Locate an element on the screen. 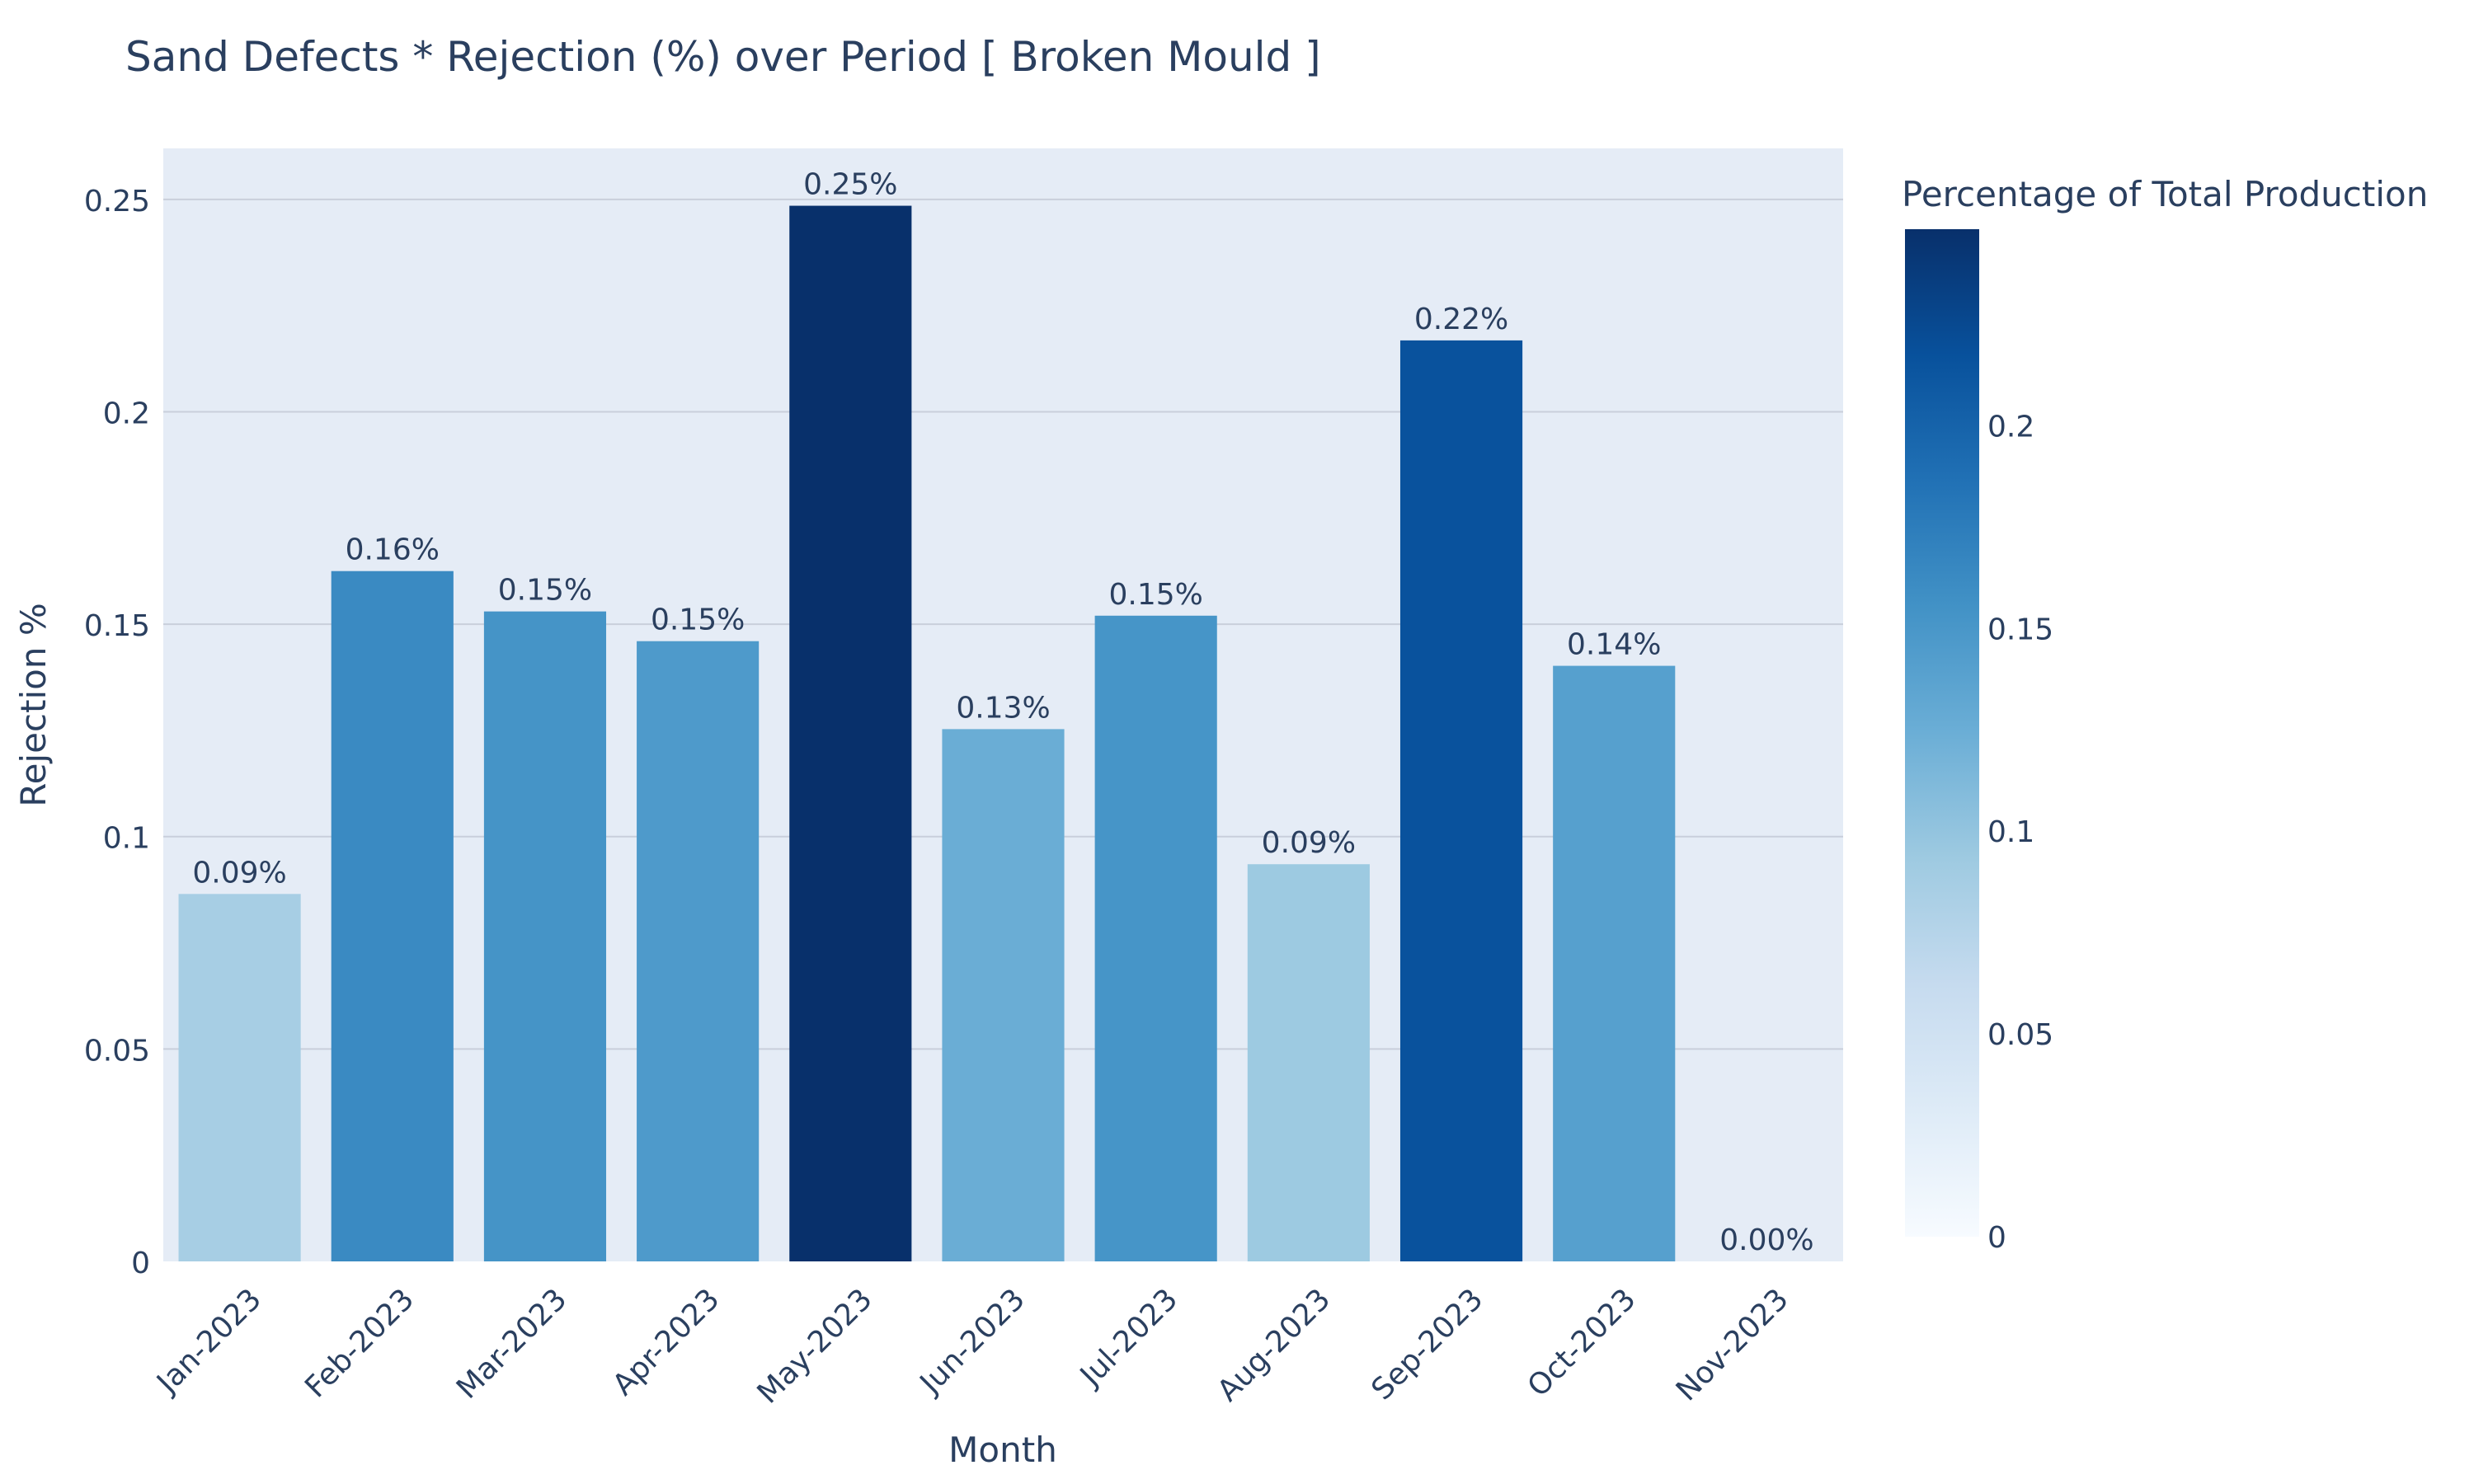  colorbar-tick-label: 0 is located at coordinates (1996, 1238).